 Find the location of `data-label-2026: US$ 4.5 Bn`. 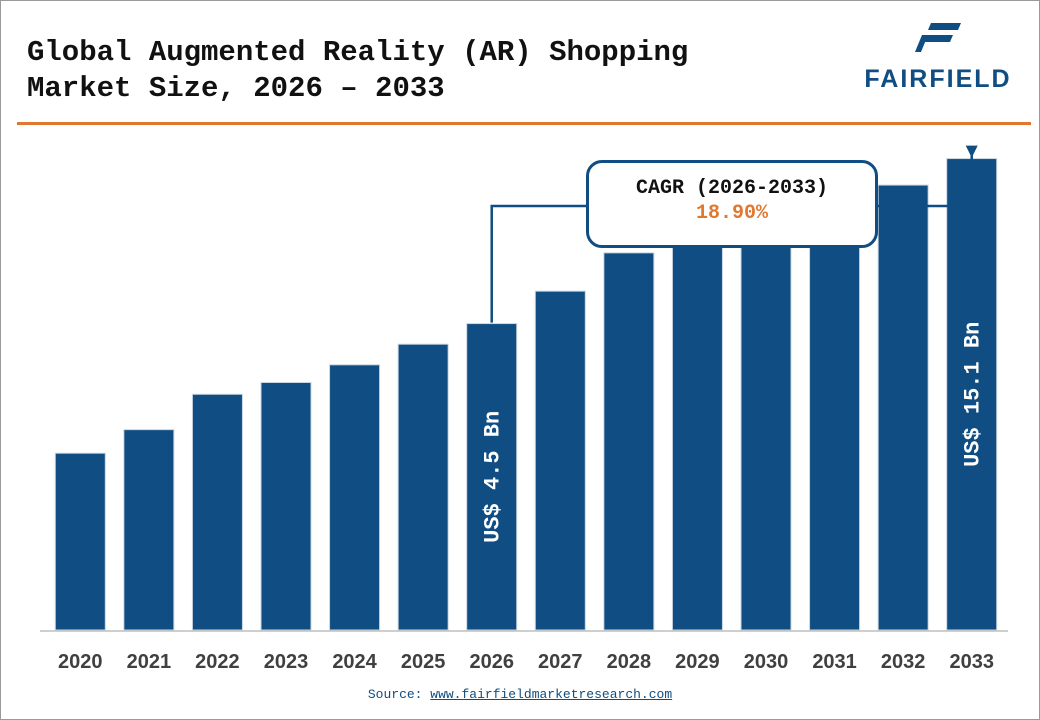

data-label-2026: US$ 4.5 Bn is located at coordinates (493, 477).